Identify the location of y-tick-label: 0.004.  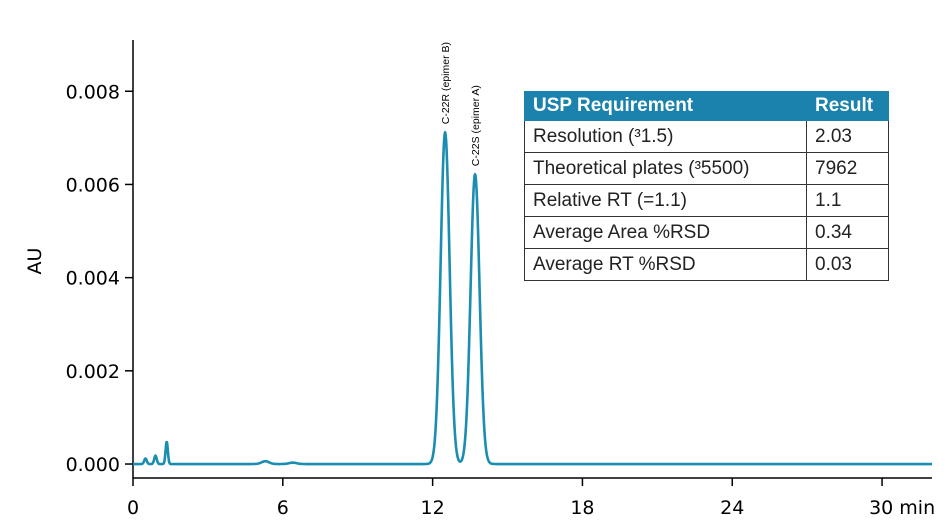
(93, 279).